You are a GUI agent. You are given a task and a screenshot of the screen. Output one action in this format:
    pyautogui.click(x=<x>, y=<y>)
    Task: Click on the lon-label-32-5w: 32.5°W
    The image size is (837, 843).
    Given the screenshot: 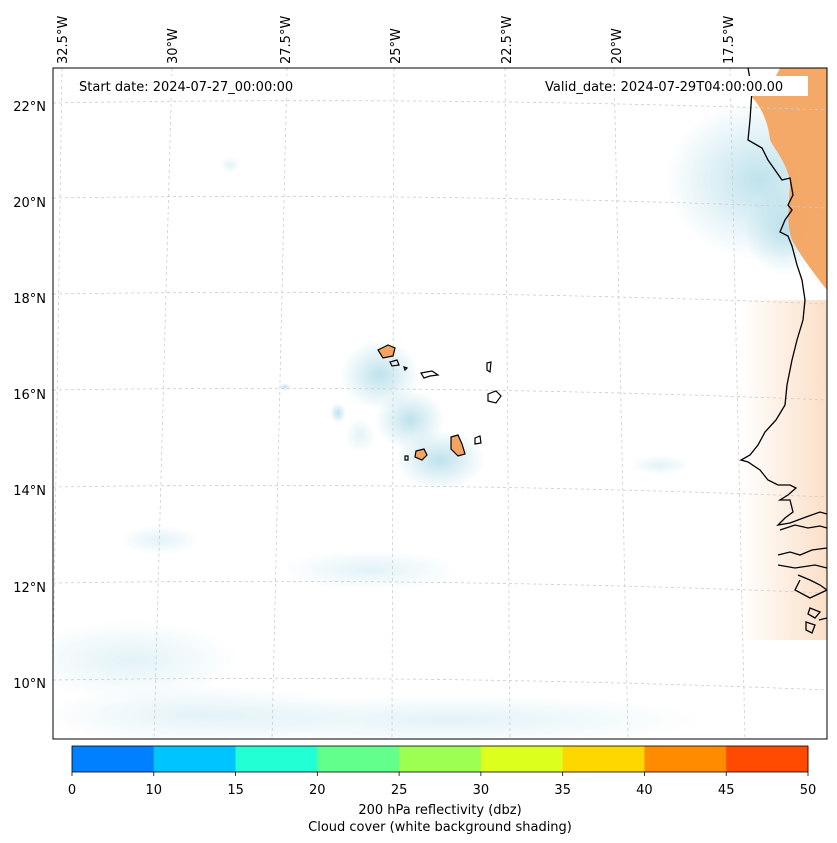 What is the action you would take?
    pyautogui.click(x=63, y=40)
    